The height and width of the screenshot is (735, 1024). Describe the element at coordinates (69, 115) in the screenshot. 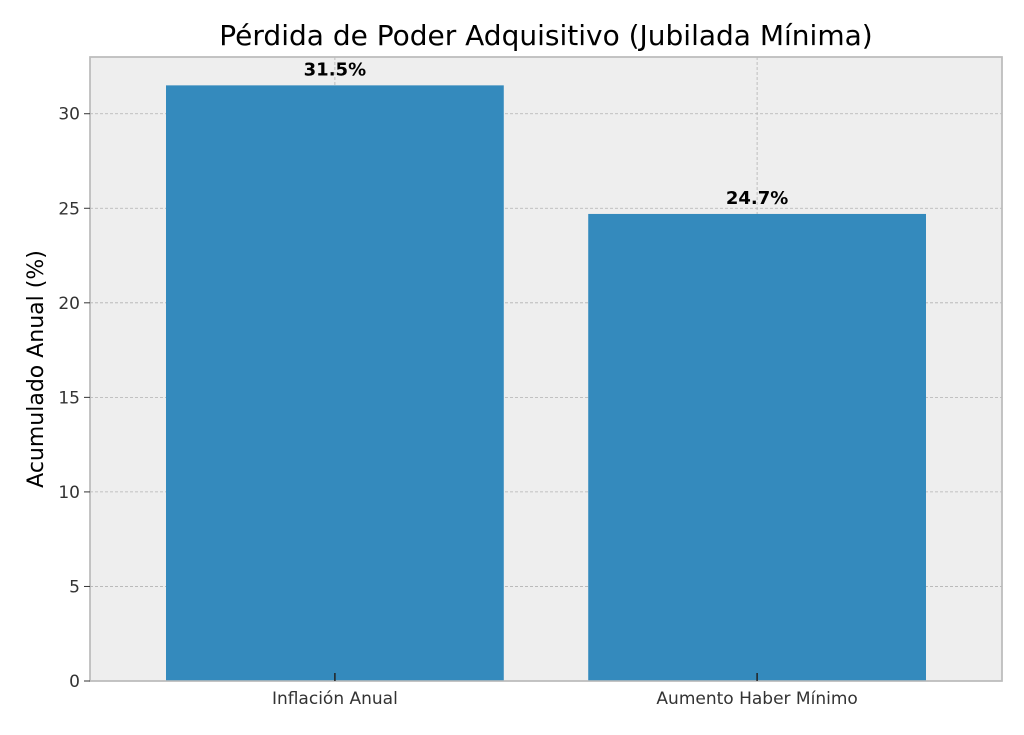

I see `y-tick-label: 30` at that location.